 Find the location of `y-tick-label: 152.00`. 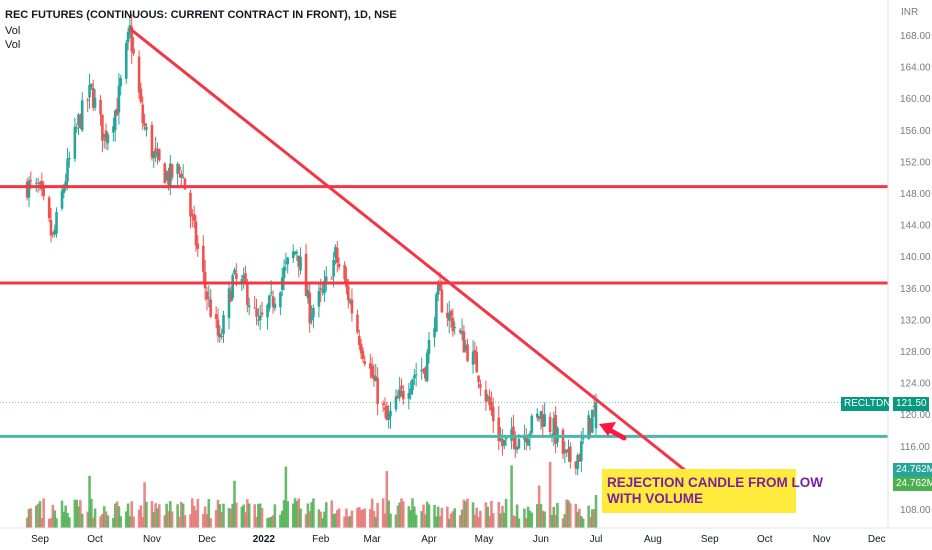

y-tick-label: 152.00 is located at coordinates (915, 162).